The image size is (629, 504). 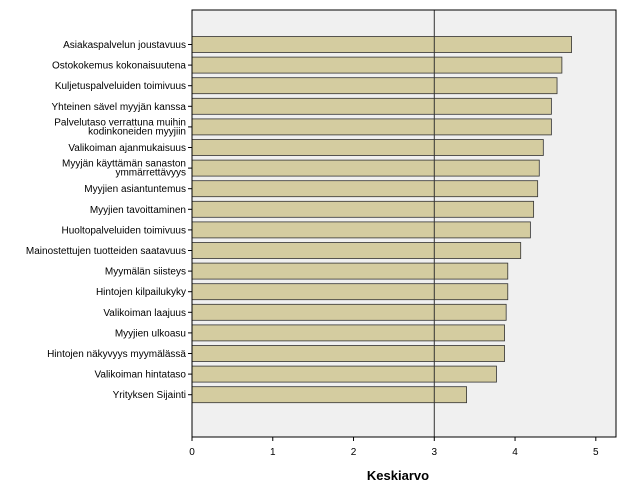 I want to click on category-label: Myyjien ulkoasu, so click(x=150, y=333).